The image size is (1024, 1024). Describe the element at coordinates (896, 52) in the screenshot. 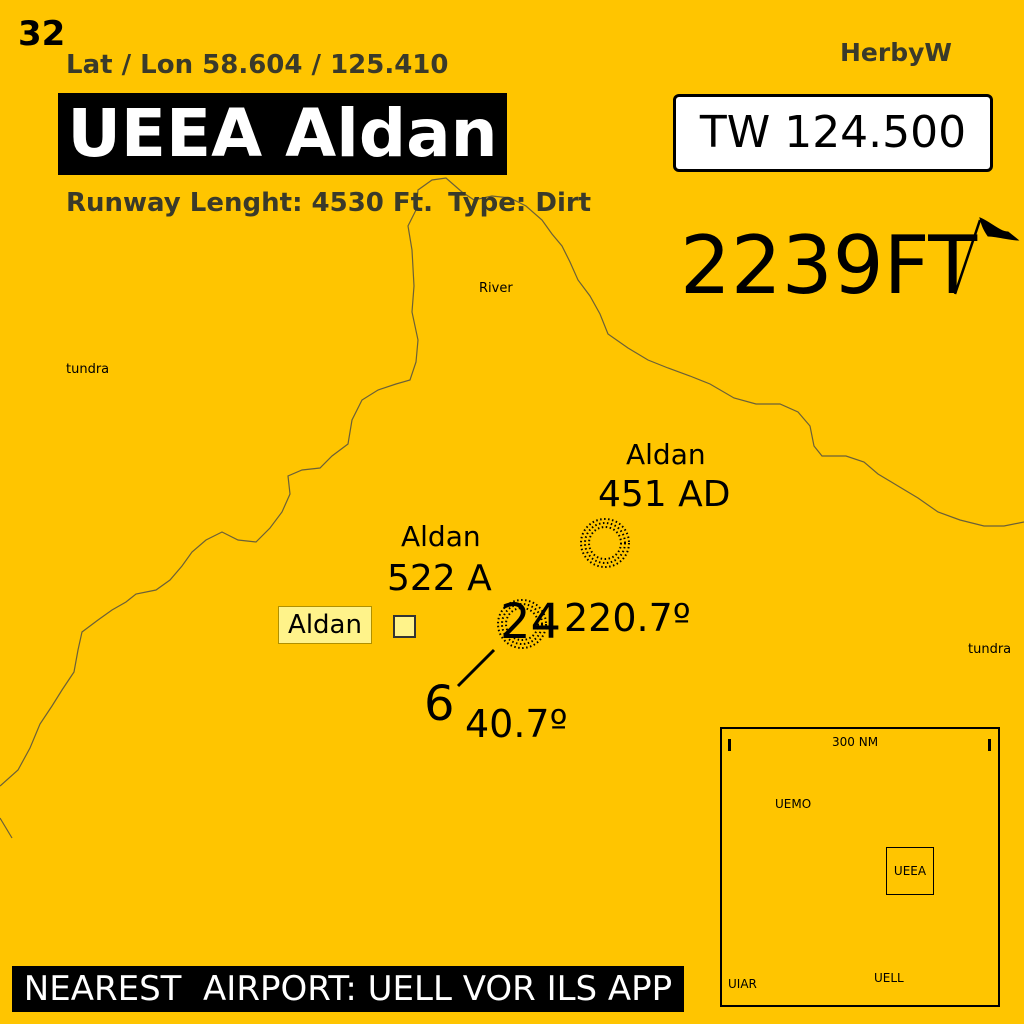

I see `author-credit: HerbyW` at that location.